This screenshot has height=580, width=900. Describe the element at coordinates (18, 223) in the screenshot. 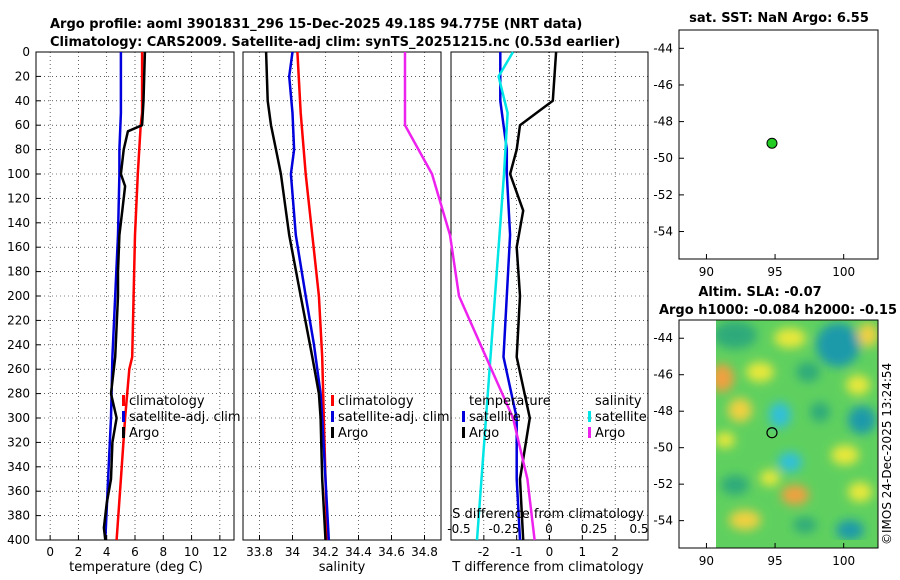

I see `y-tick-label: 140` at that location.